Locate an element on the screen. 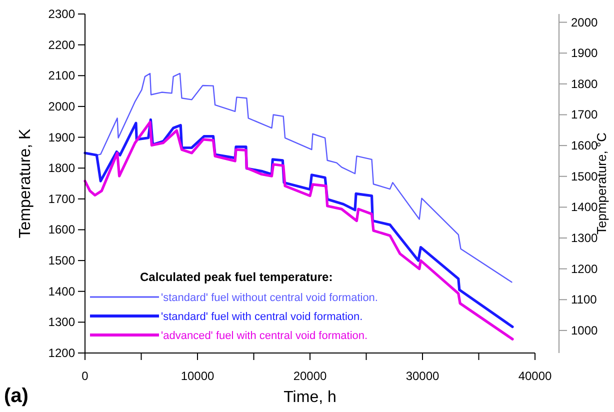 Image resolution: width=614 pixels, height=412 pixels. y2-tick-label: 1800 is located at coordinates (584, 83).